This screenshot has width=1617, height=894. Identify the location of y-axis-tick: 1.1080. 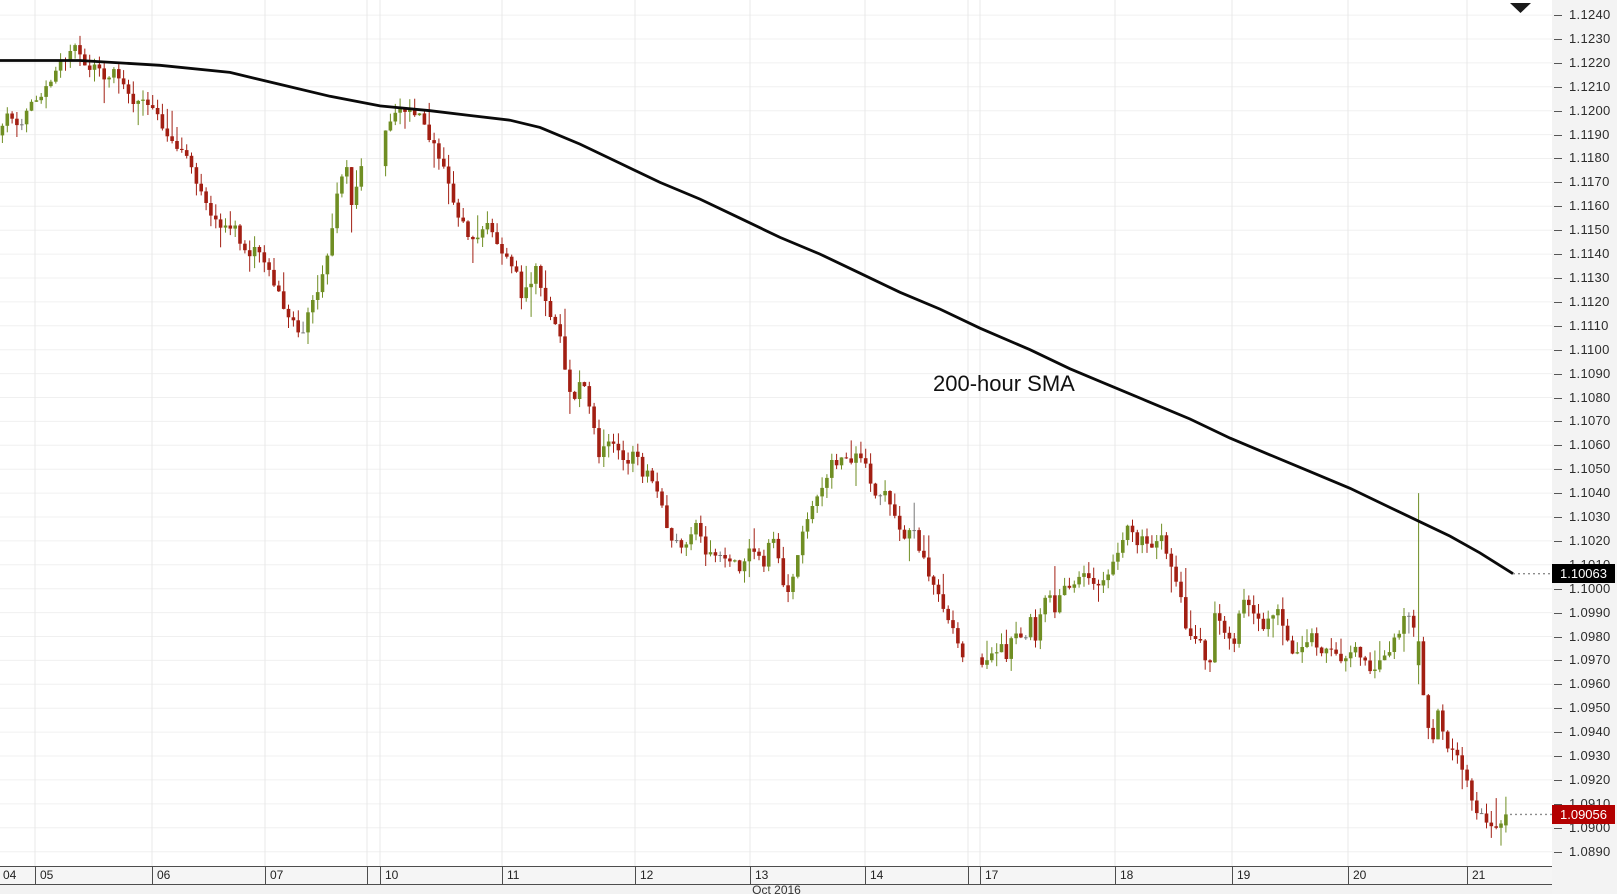
(1584, 397).